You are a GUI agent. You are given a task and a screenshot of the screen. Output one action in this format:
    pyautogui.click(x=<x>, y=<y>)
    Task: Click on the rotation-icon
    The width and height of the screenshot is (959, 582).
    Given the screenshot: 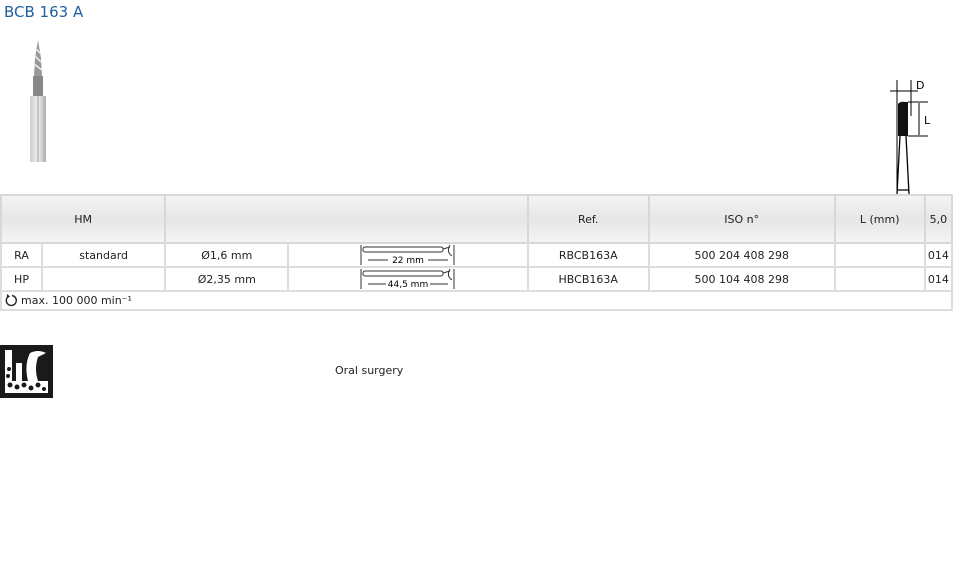 What is the action you would take?
    pyautogui.click(x=11, y=300)
    